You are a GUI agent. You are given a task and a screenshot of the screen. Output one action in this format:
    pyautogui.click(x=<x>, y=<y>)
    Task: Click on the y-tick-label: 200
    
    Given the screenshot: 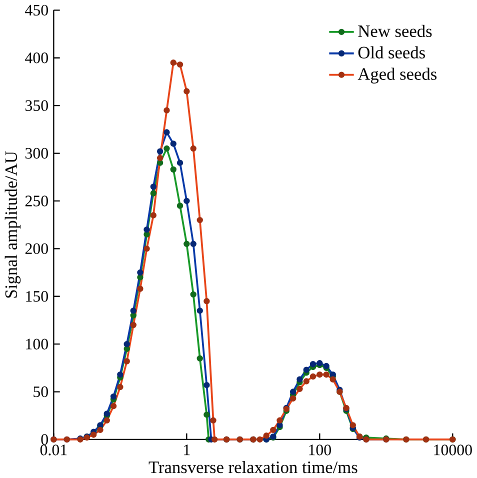 What is the action you would take?
    pyautogui.click(x=36, y=248)
    